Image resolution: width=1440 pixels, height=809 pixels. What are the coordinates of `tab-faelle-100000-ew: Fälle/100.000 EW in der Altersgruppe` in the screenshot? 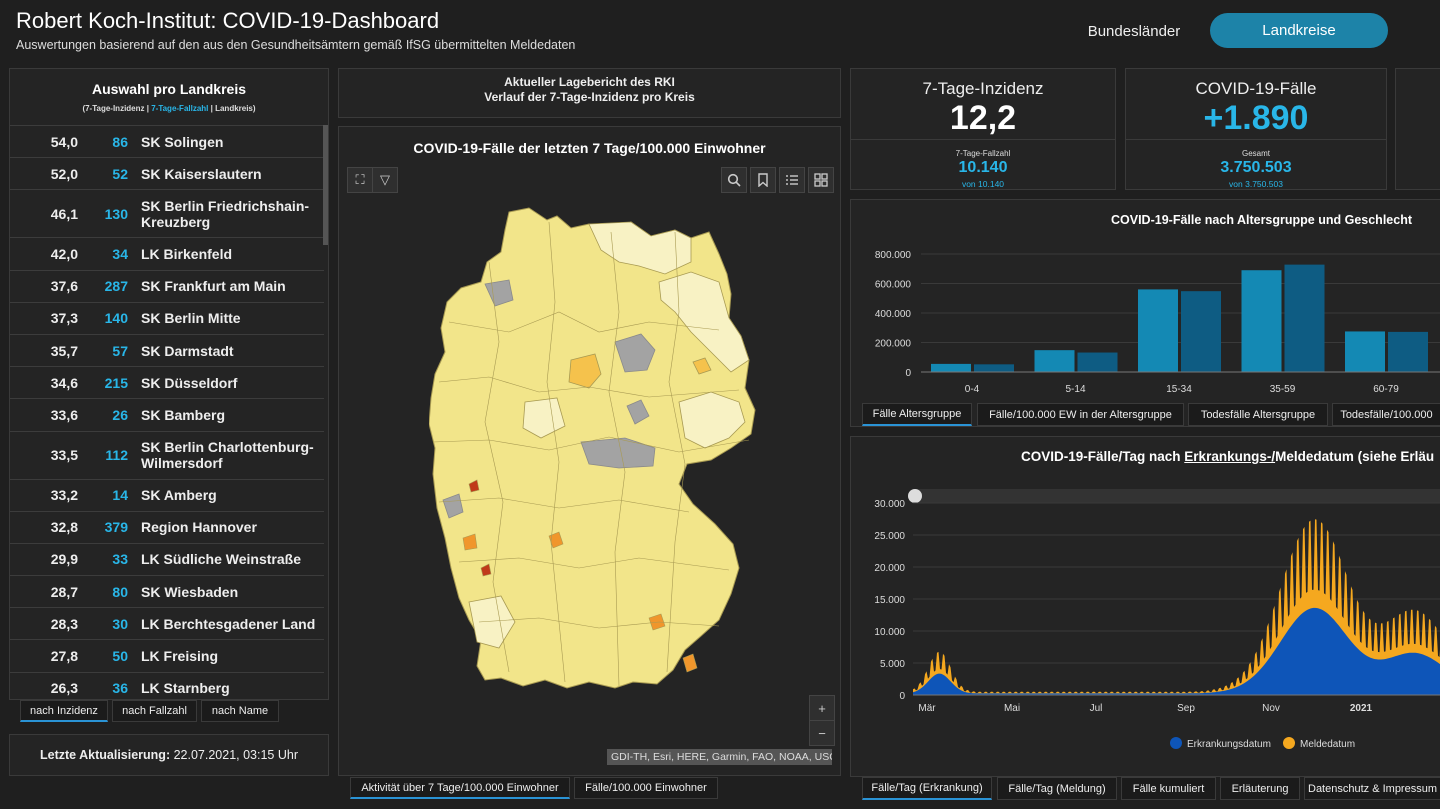 It's located at (1080, 414).